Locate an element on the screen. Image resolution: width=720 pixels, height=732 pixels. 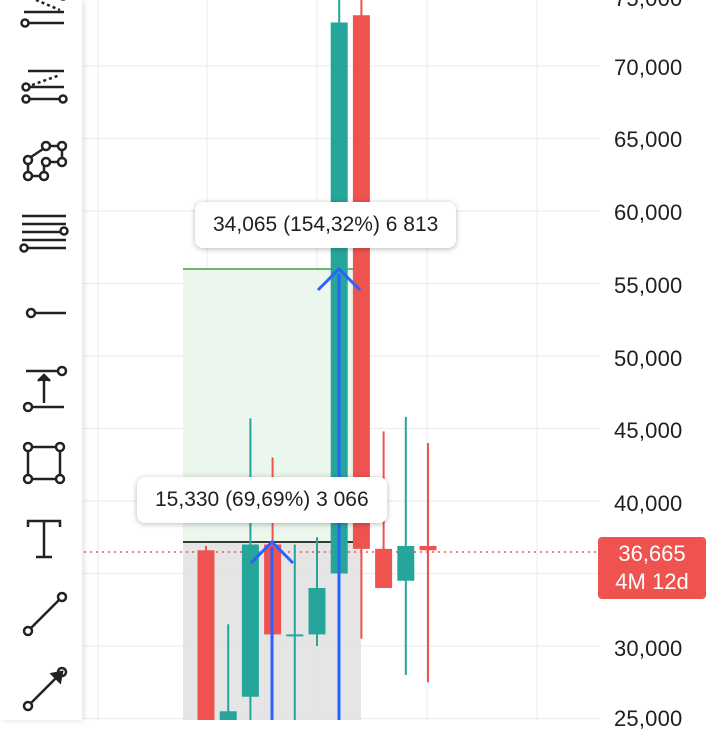
price-axis-label: 70,000 is located at coordinates (648, 67).